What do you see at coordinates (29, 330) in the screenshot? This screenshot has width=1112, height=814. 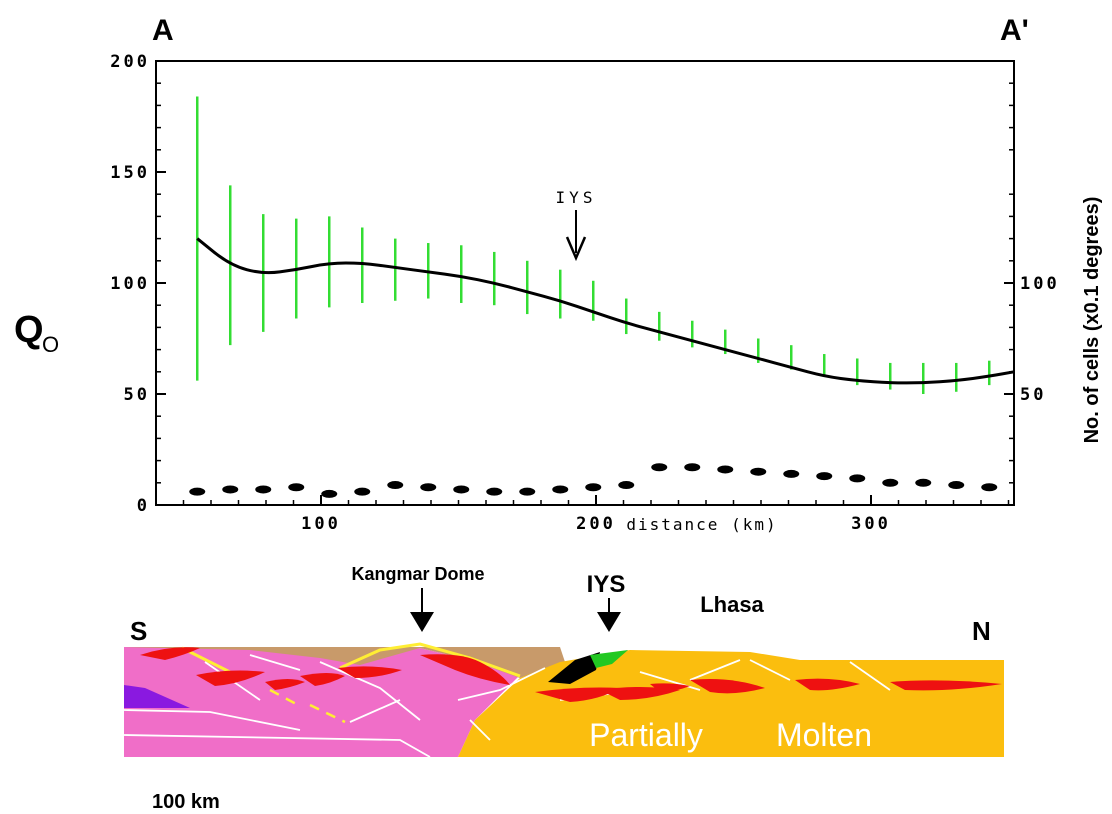 I see `y-axis-title-main: Q` at bounding box center [29, 330].